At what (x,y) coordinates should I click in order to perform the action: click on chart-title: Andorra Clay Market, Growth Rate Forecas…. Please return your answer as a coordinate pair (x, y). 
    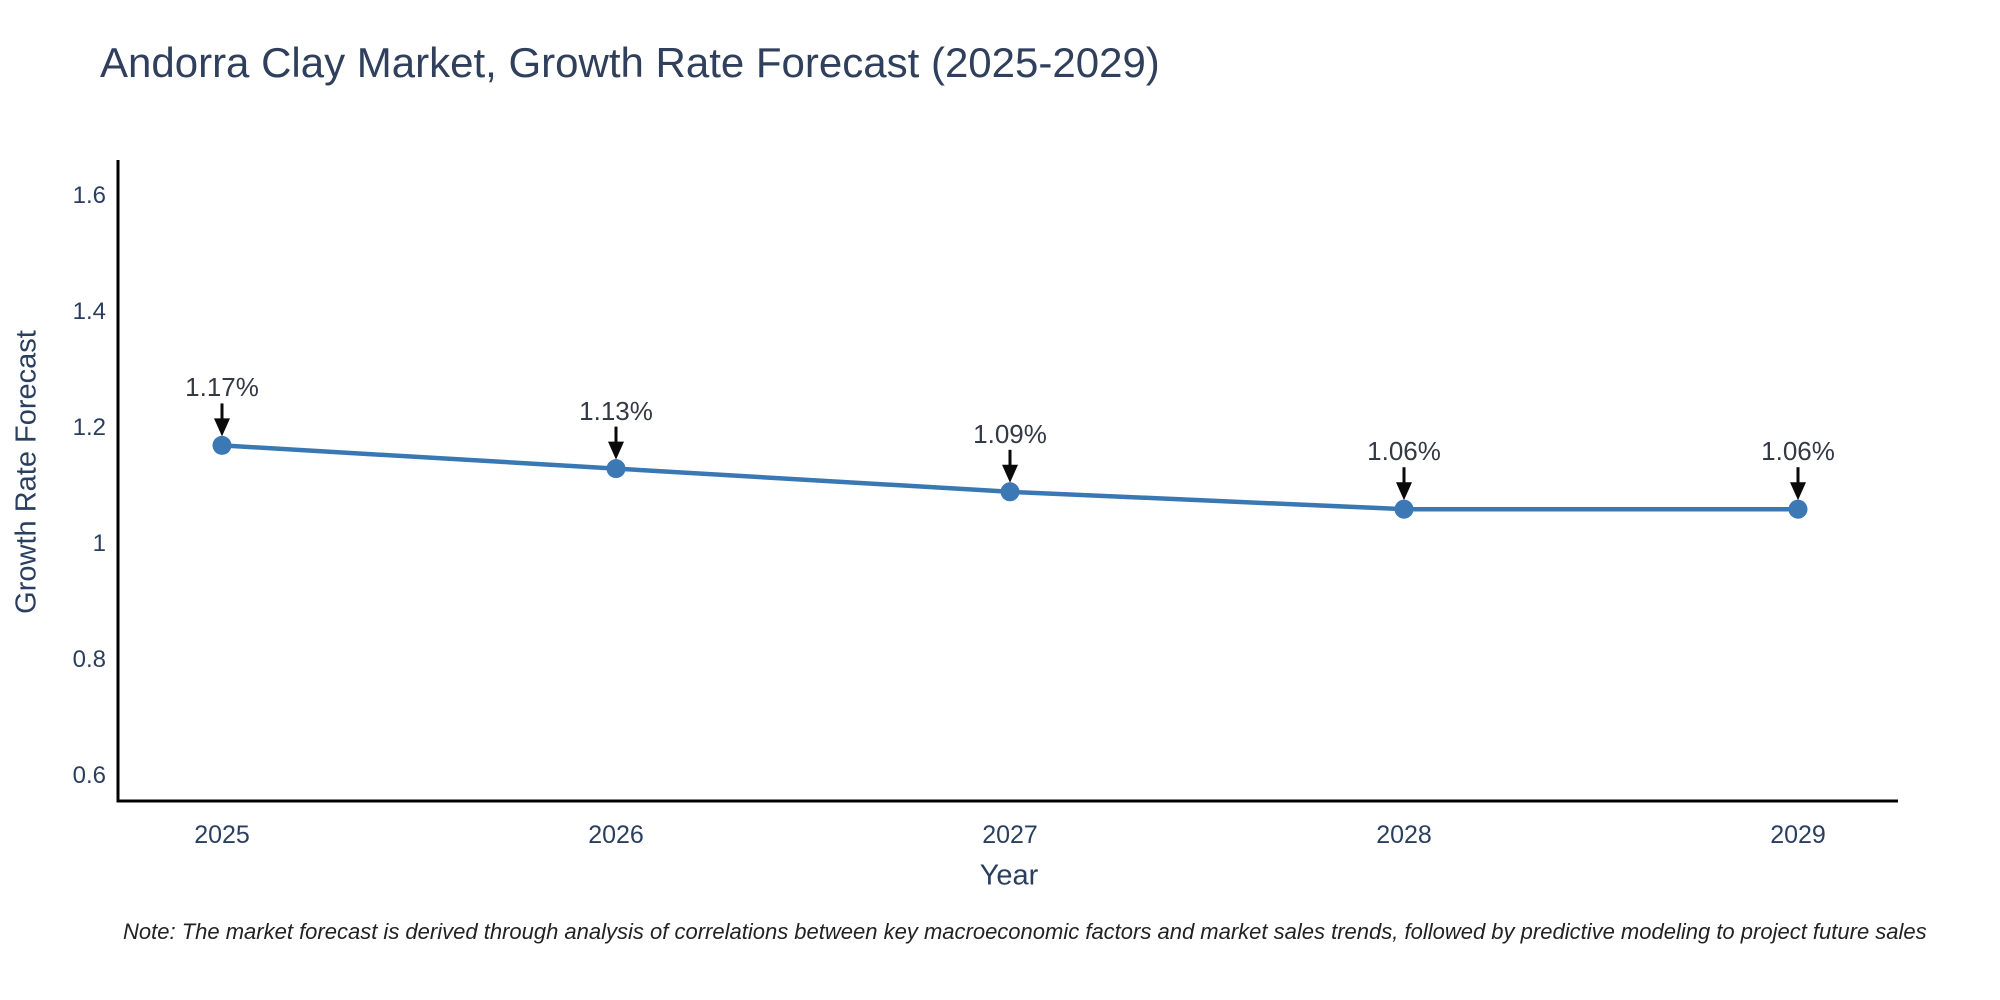
    Looking at the image, I should click on (630, 62).